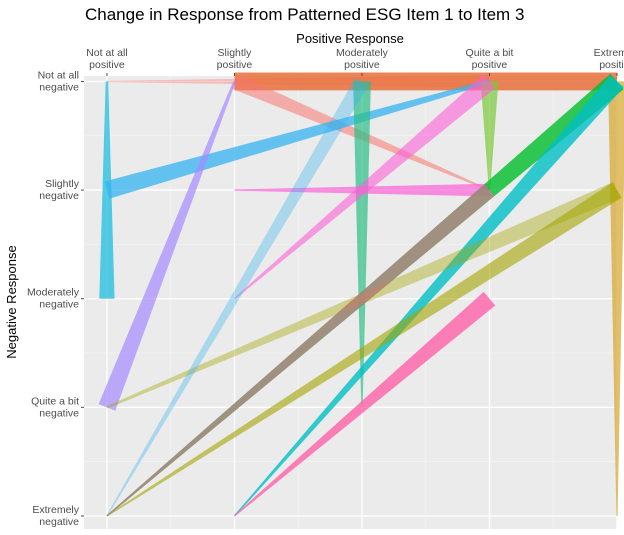 Image resolution: width=624 pixels, height=535 pixels. I want to click on x-tick-label: Moderately positive, so click(362, 59).